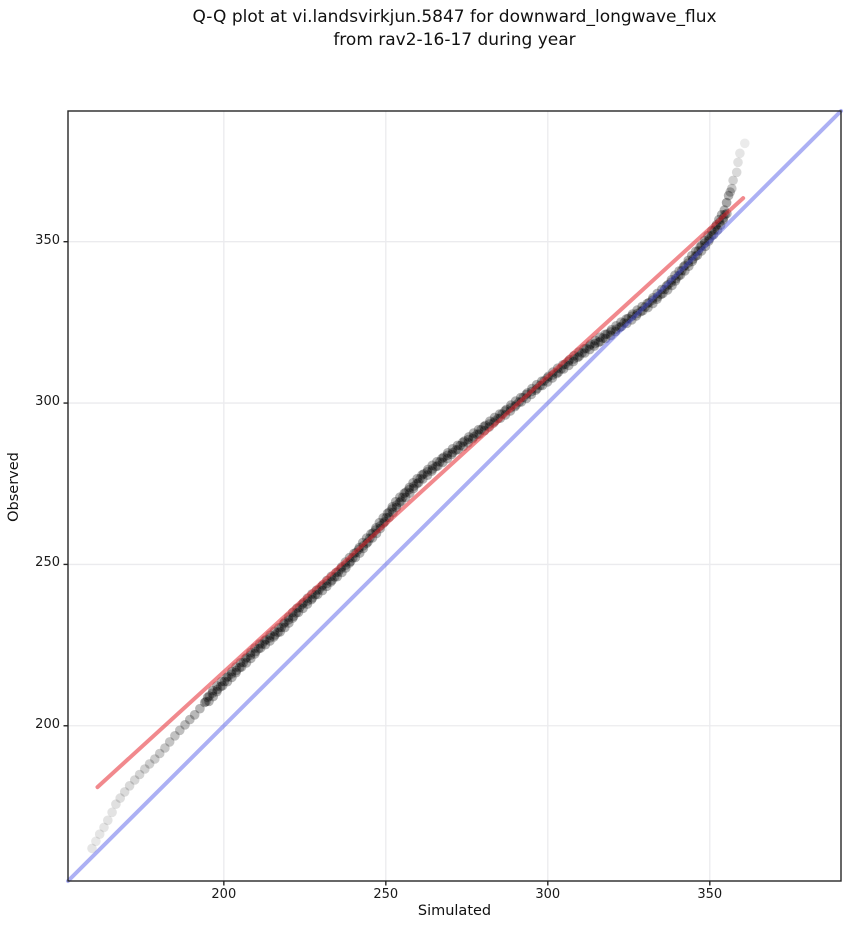  Describe the element at coordinates (386, 894) in the screenshot. I see `x-tick-label: 250` at that location.